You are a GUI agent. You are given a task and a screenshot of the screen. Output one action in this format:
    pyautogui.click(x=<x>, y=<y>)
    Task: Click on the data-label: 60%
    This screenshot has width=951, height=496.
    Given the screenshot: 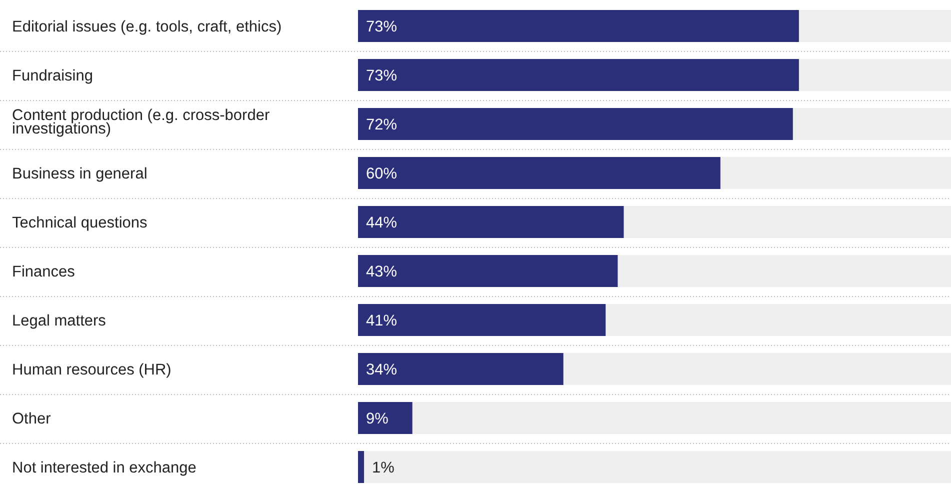 What is the action you would take?
    pyautogui.click(x=382, y=173)
    